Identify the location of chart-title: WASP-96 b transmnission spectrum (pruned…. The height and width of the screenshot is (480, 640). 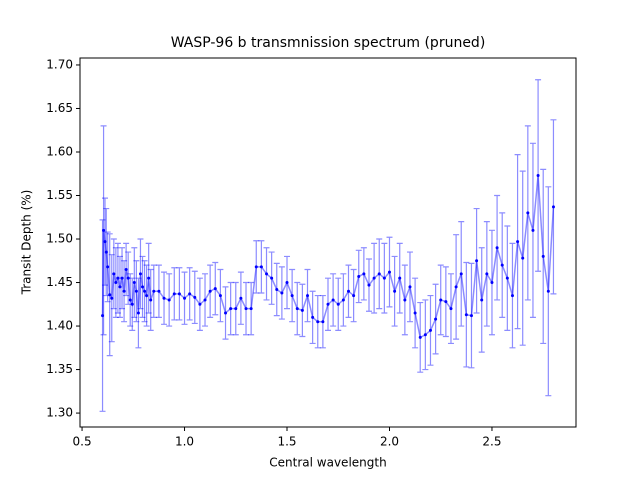
(328, 43).